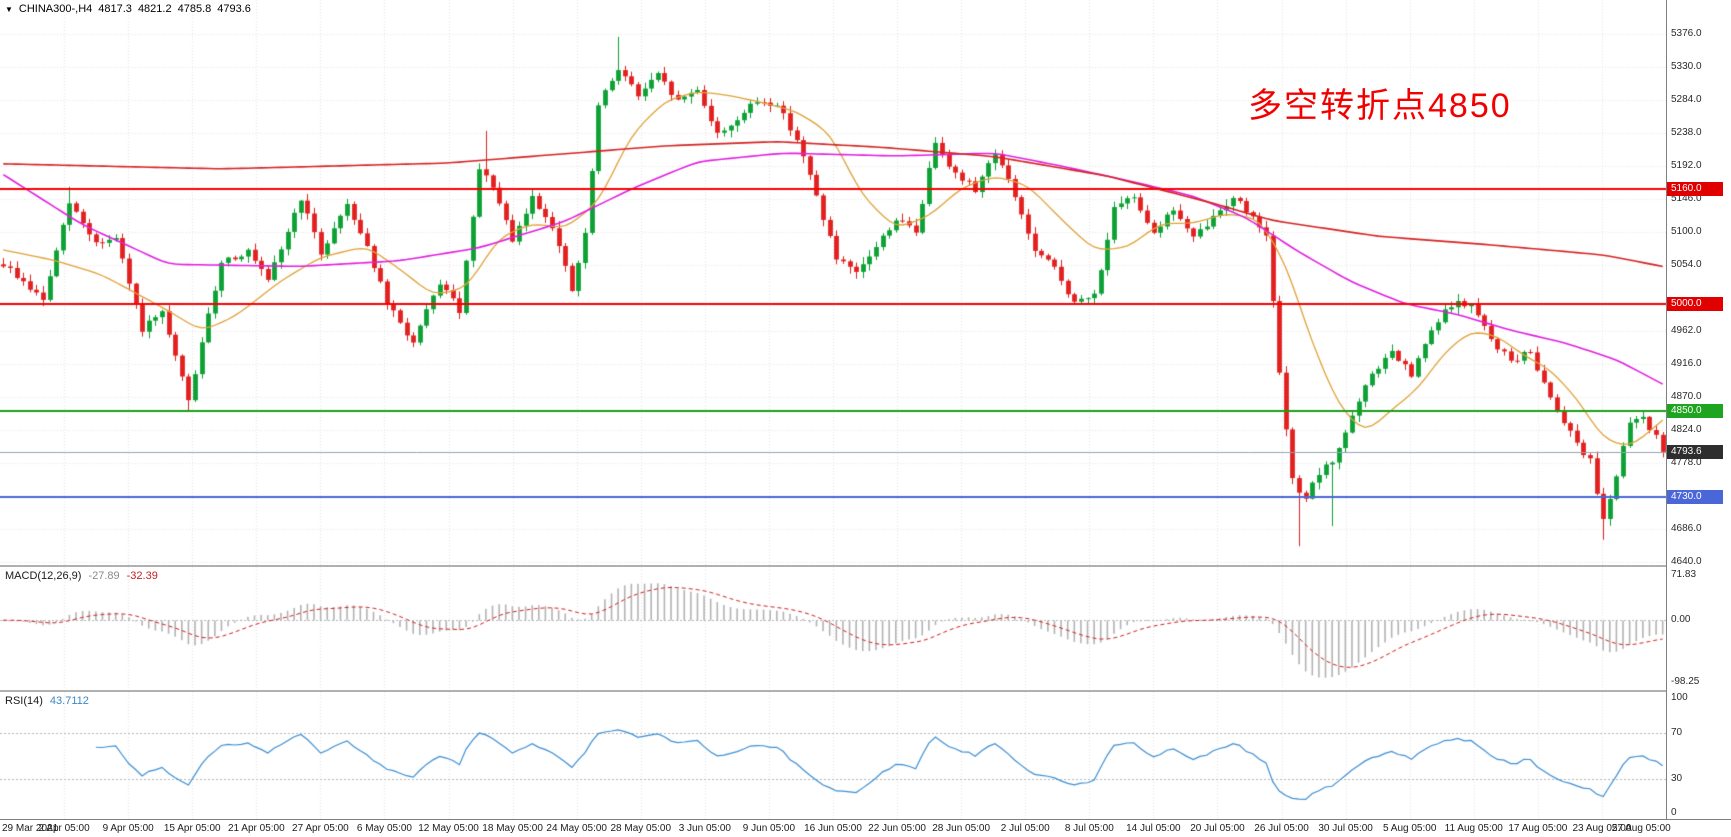 The width and height of the screenshot is (1731, 837). Describe the element at coordinates (1686, 165) in the screenshot. I see `price-tick-label: 5192.0` at that location.